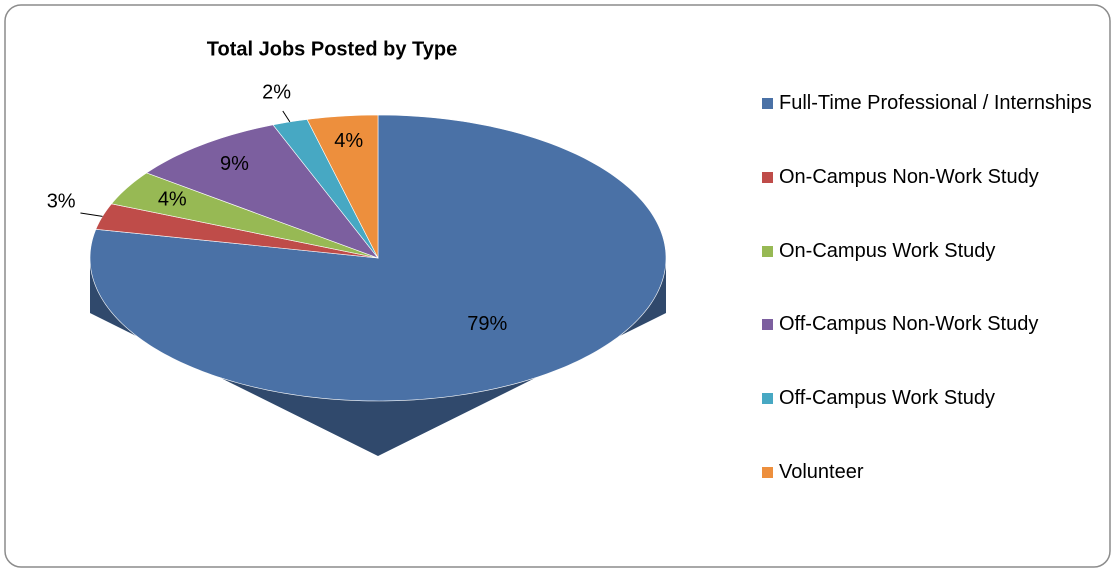 The height and width of the screenshot is (573, 1116). I want to click on legend-label: Off-Campus Non-Work Study, so click(909, 324).